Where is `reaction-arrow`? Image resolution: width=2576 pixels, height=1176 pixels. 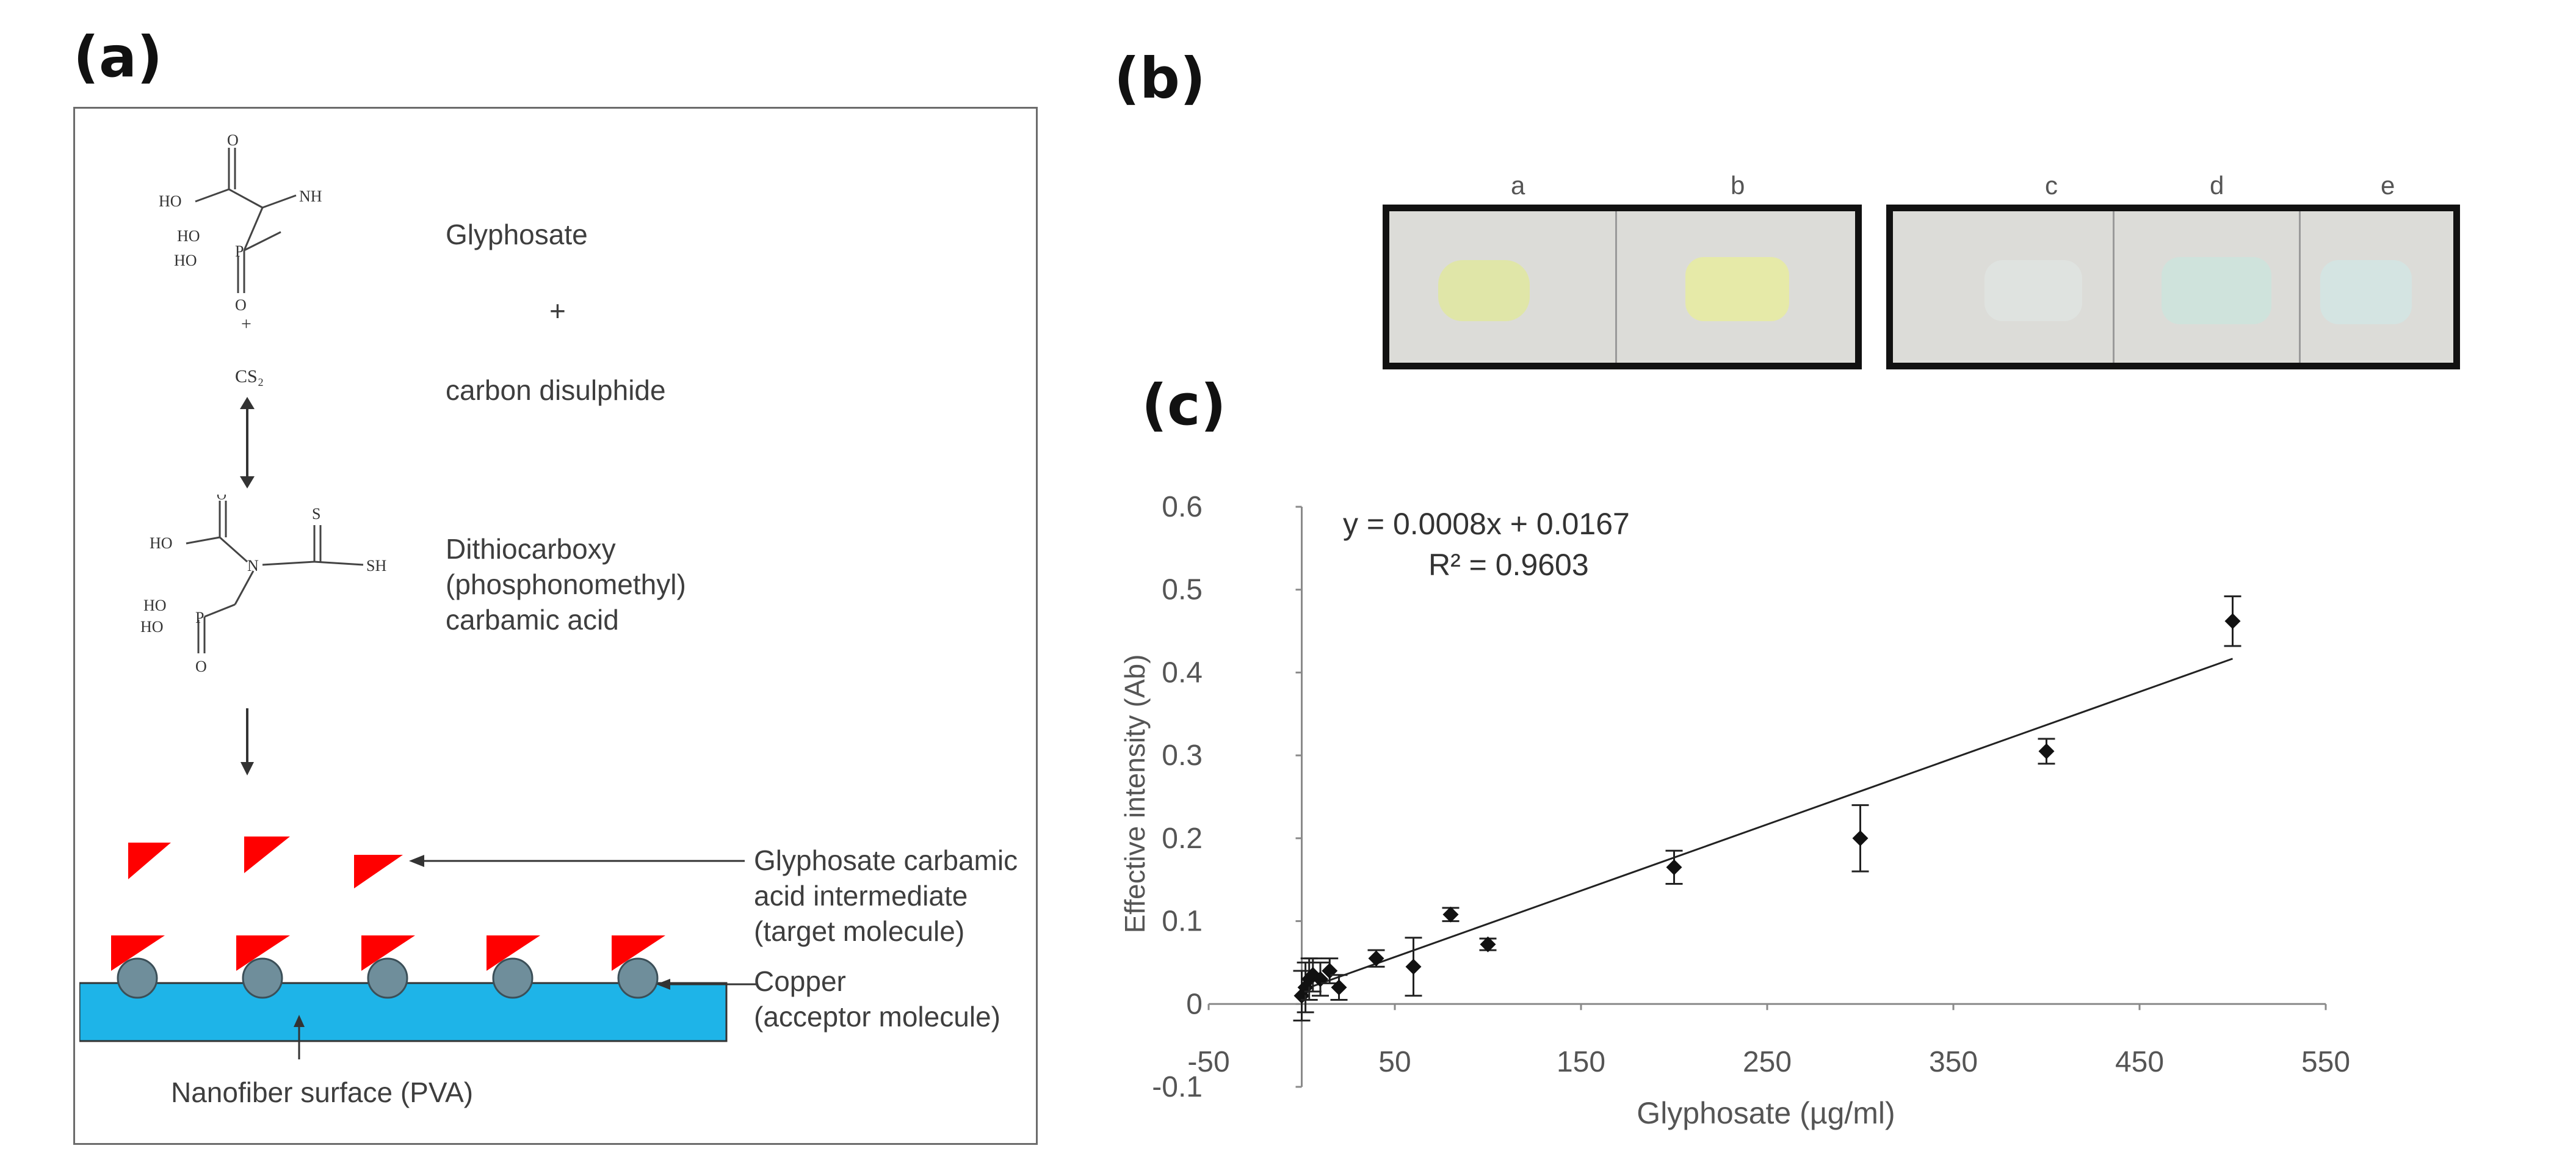 reaction-arrow is located at coordinates (247, 741).